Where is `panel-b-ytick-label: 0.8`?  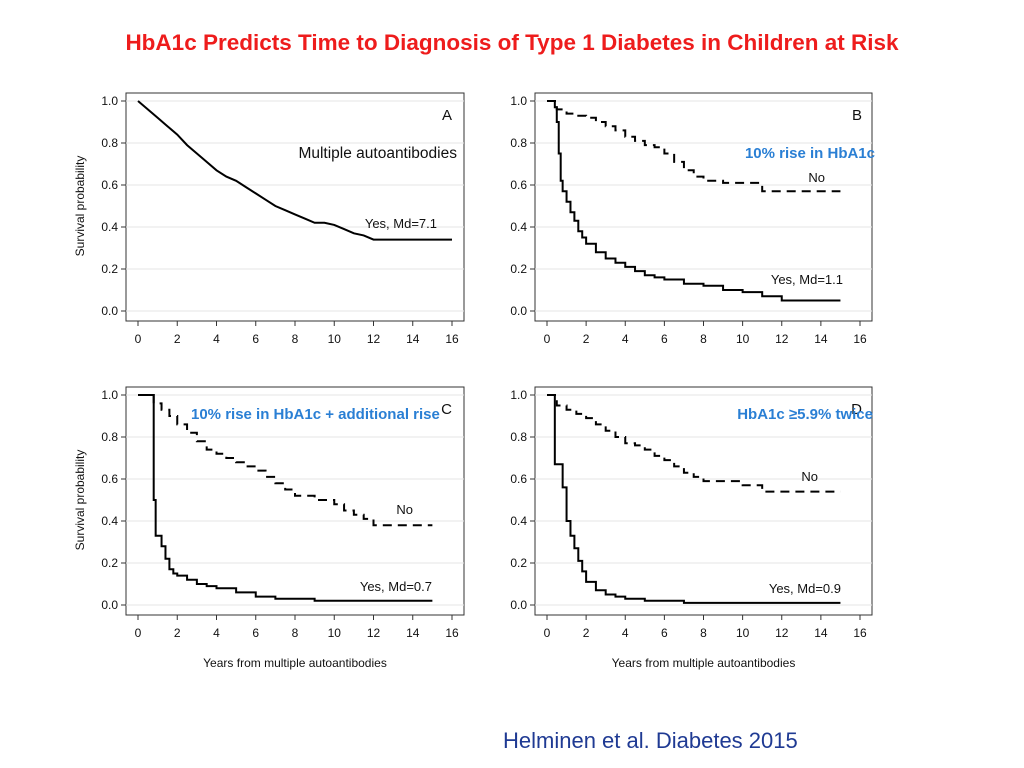
panel-b-ytick-label: 0.8 is located at coordinates (518, 143).